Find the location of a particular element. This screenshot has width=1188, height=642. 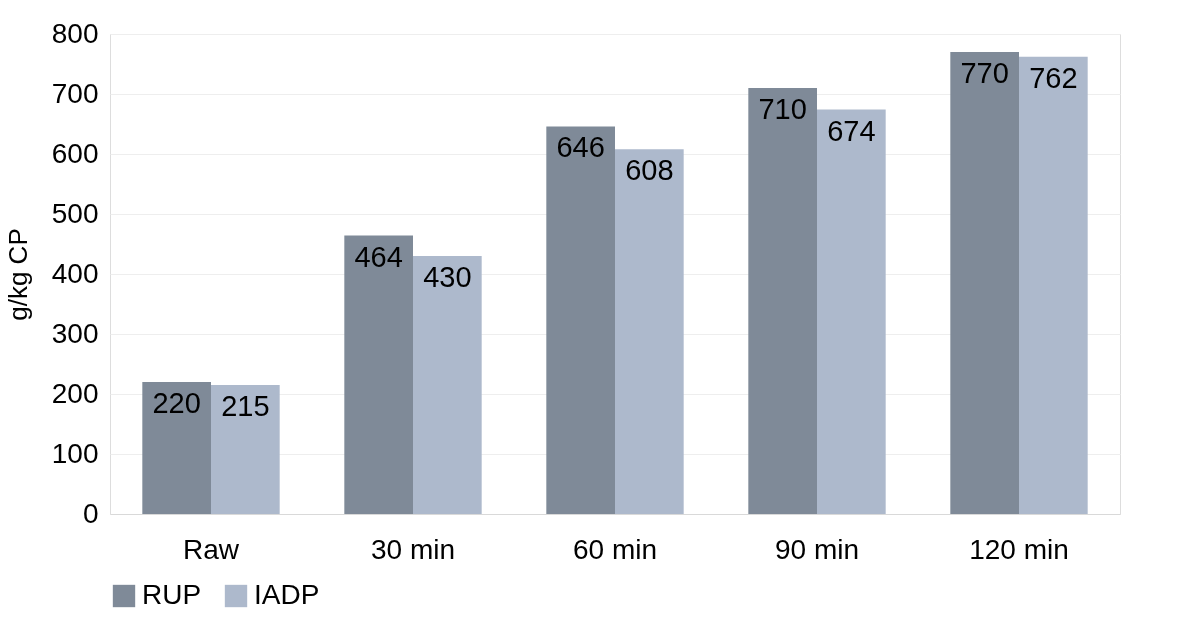

data-label: 710 is located at coordinates (782, 109).